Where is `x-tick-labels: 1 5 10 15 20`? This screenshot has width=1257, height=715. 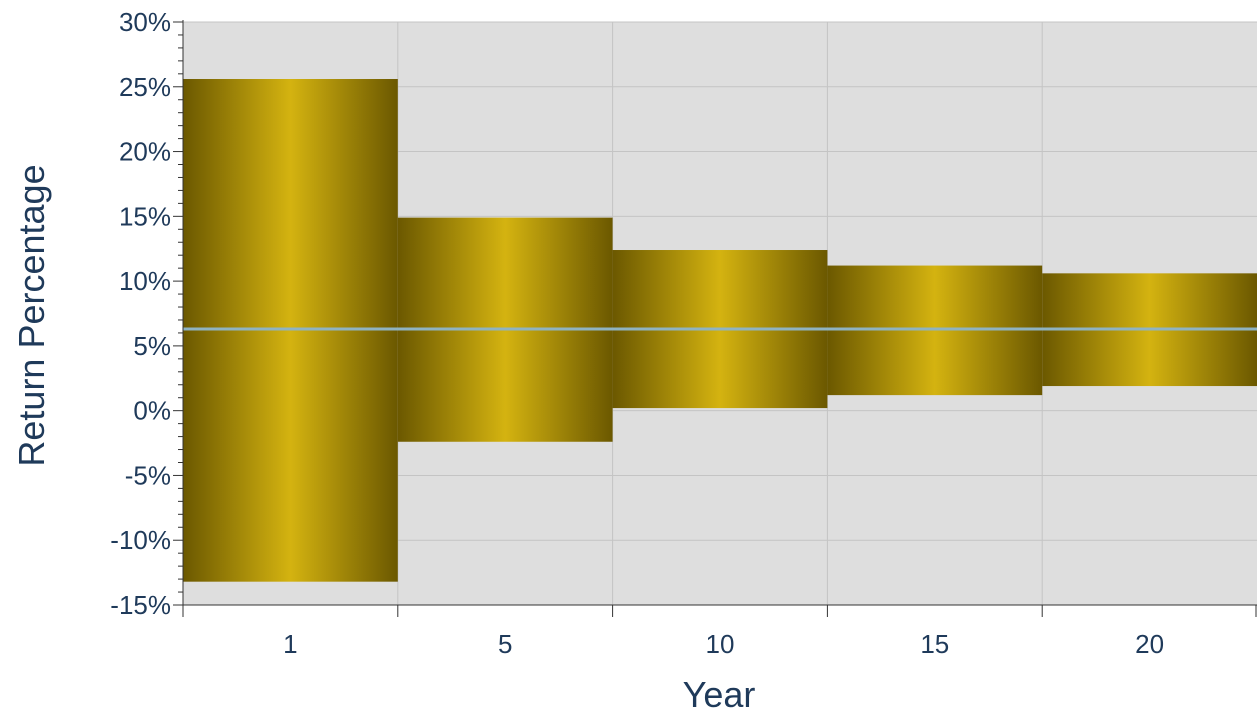
x-tick-labels: 1 5 10 15 20 is located at coordinates (723, 644).